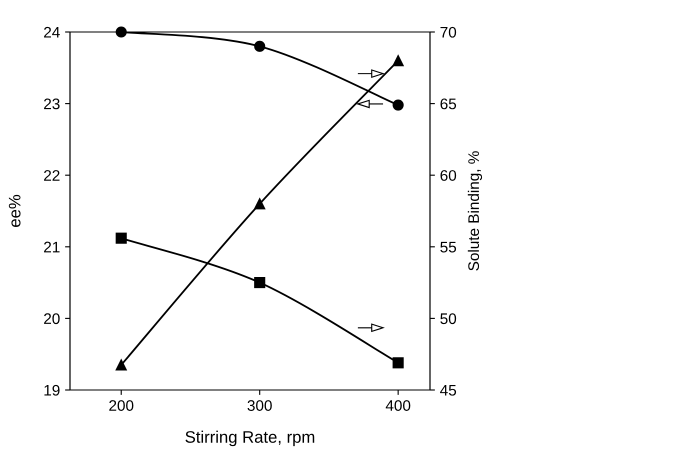  Describe the element at coordinates (52, 390) in the screenshot. I see `y-tick-label: 19` at that location.